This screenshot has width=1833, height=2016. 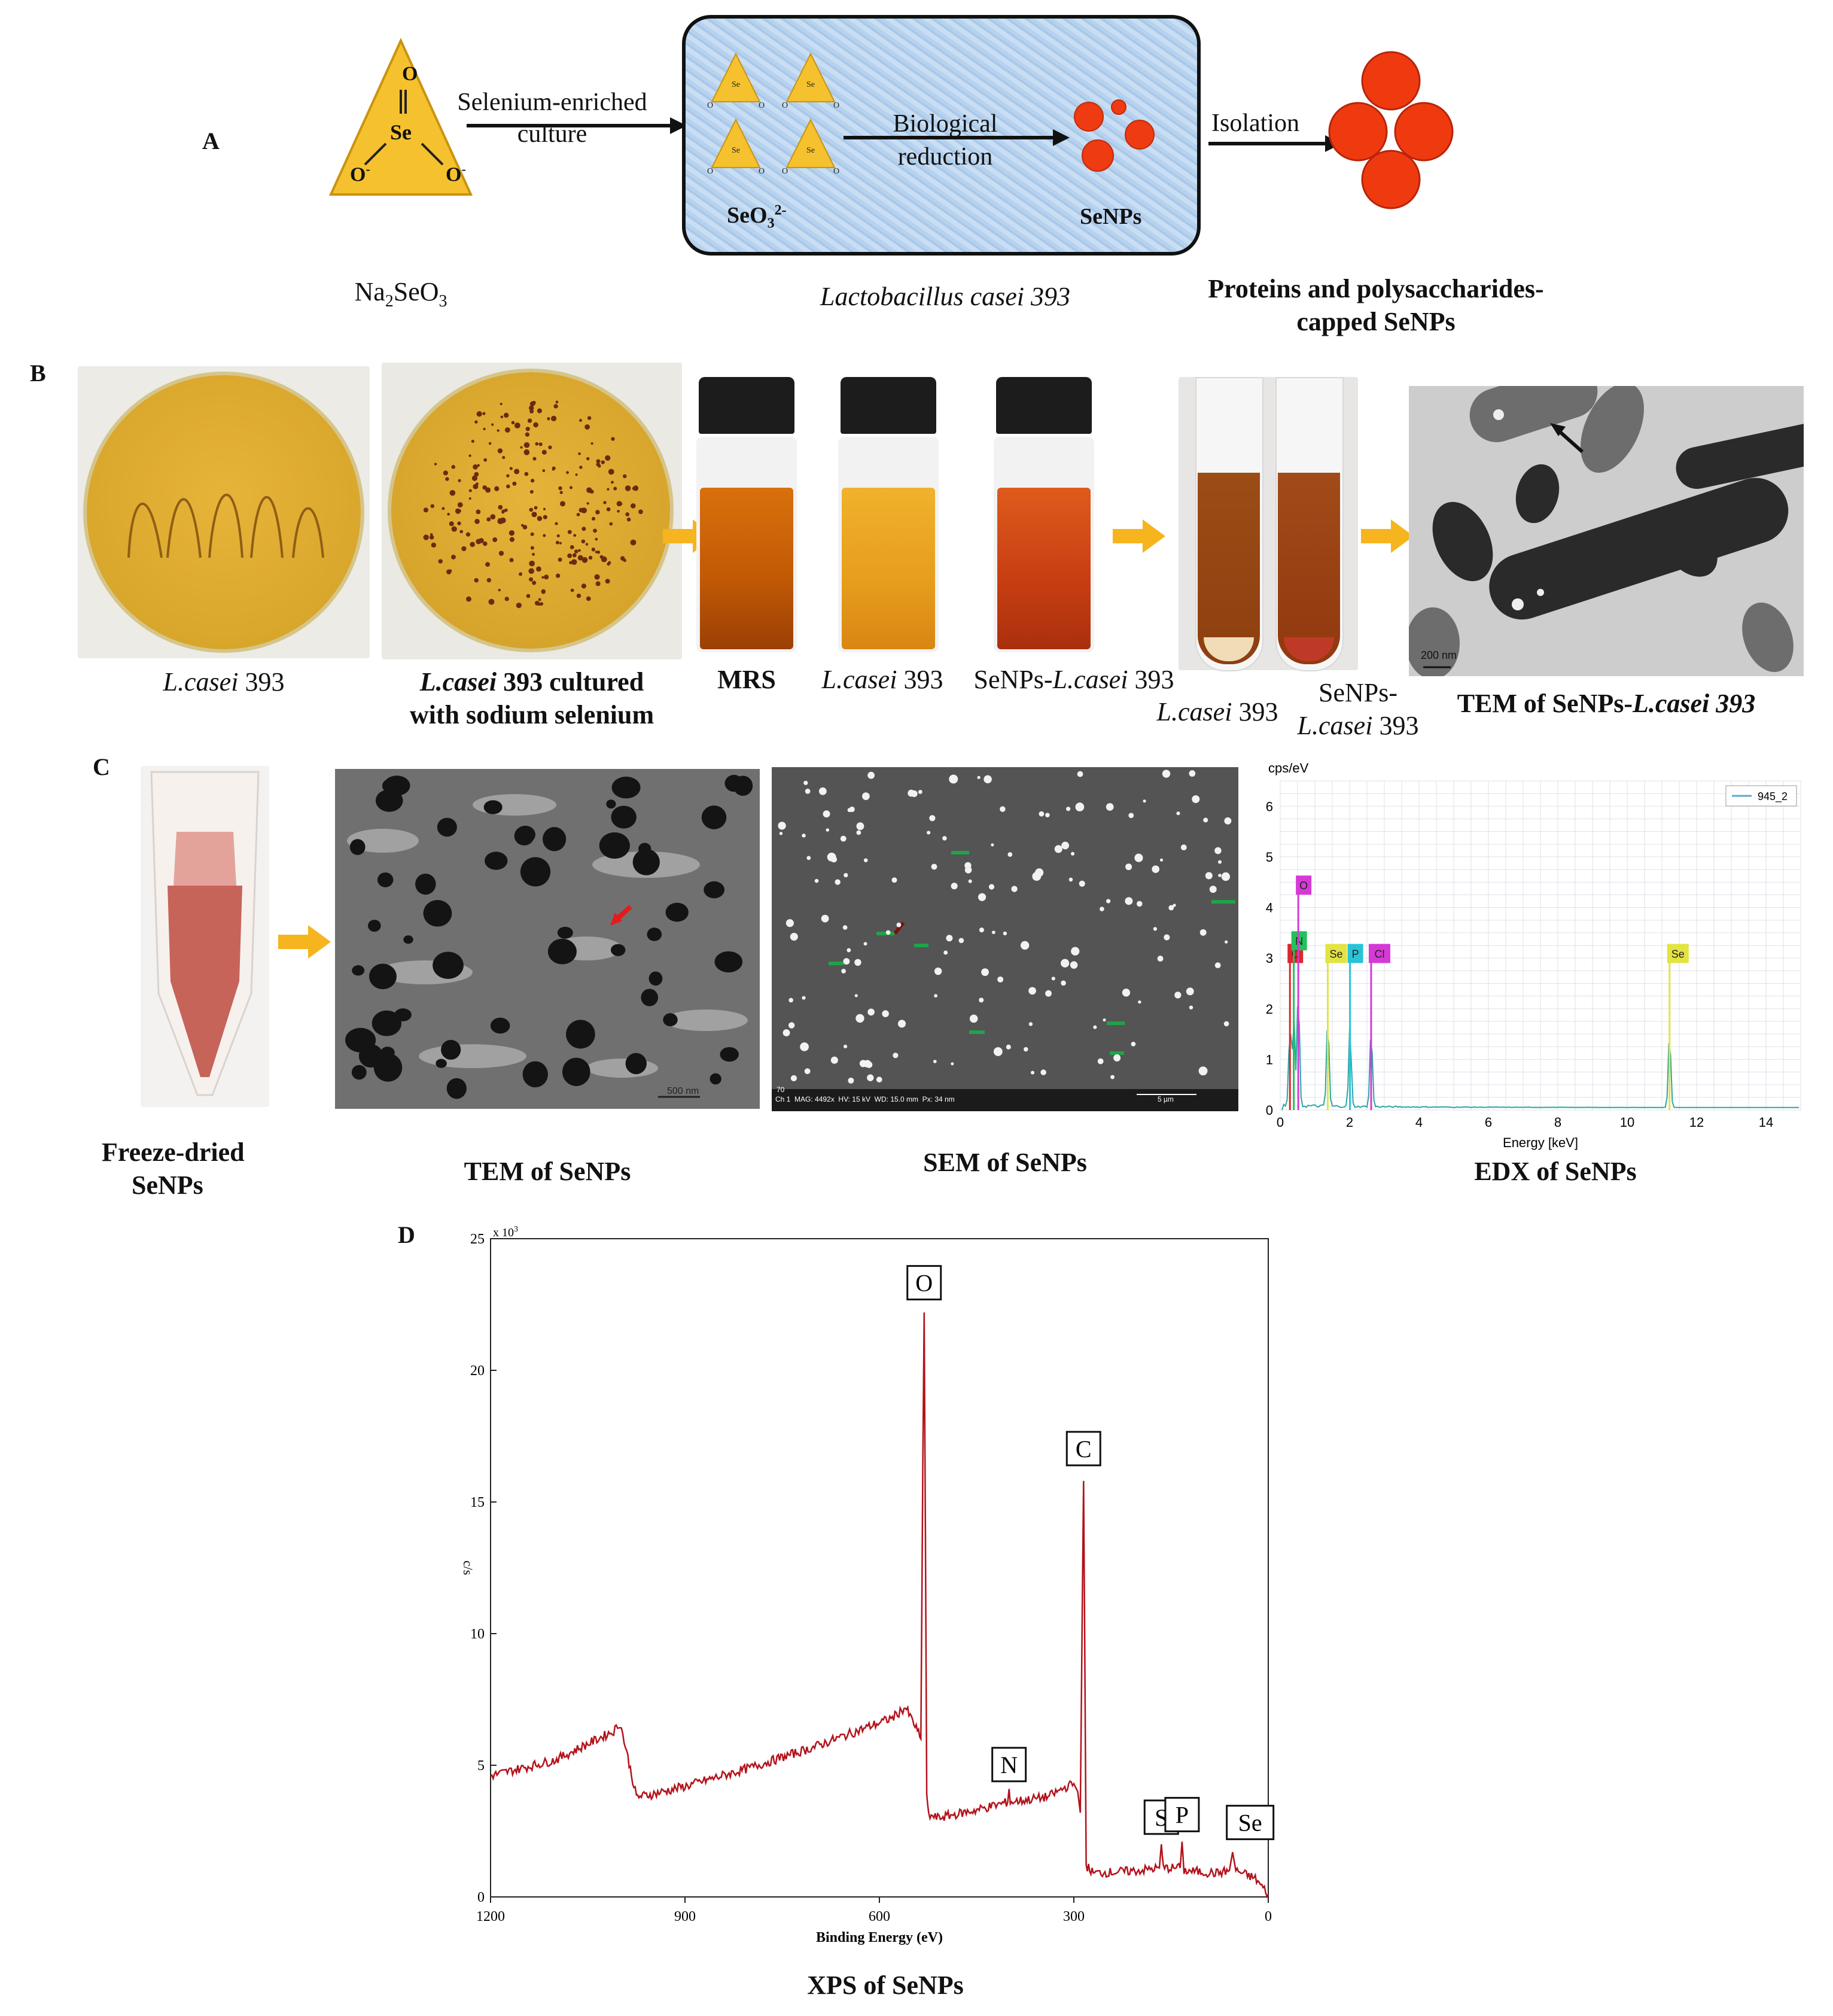 I want to click on xps-y-multiplier-exp: 3, so click(x=516, y=1229).